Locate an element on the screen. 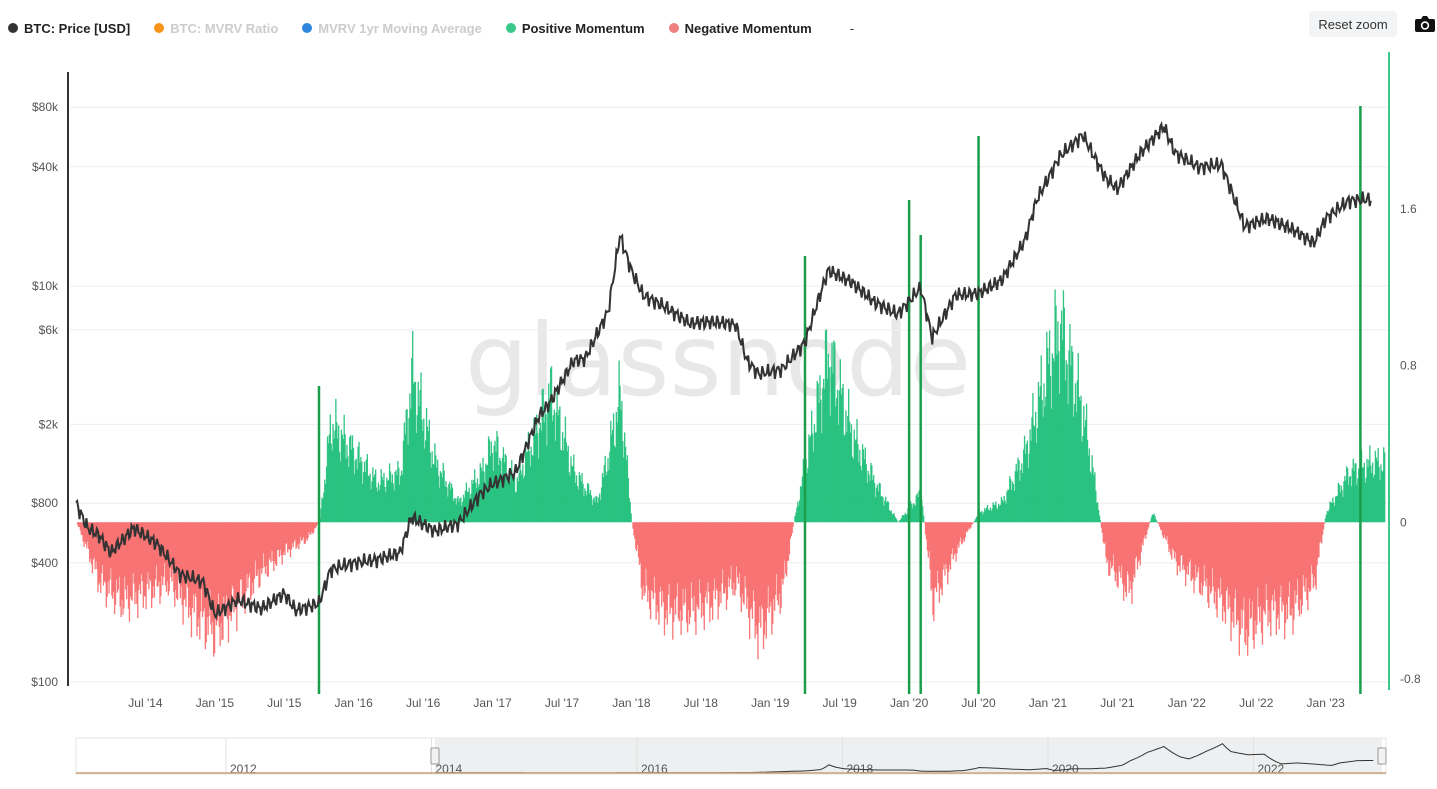 The image size is (1437, 789). legend-item-price: BTC: Price [USD] is located at coordinates (69, 28).